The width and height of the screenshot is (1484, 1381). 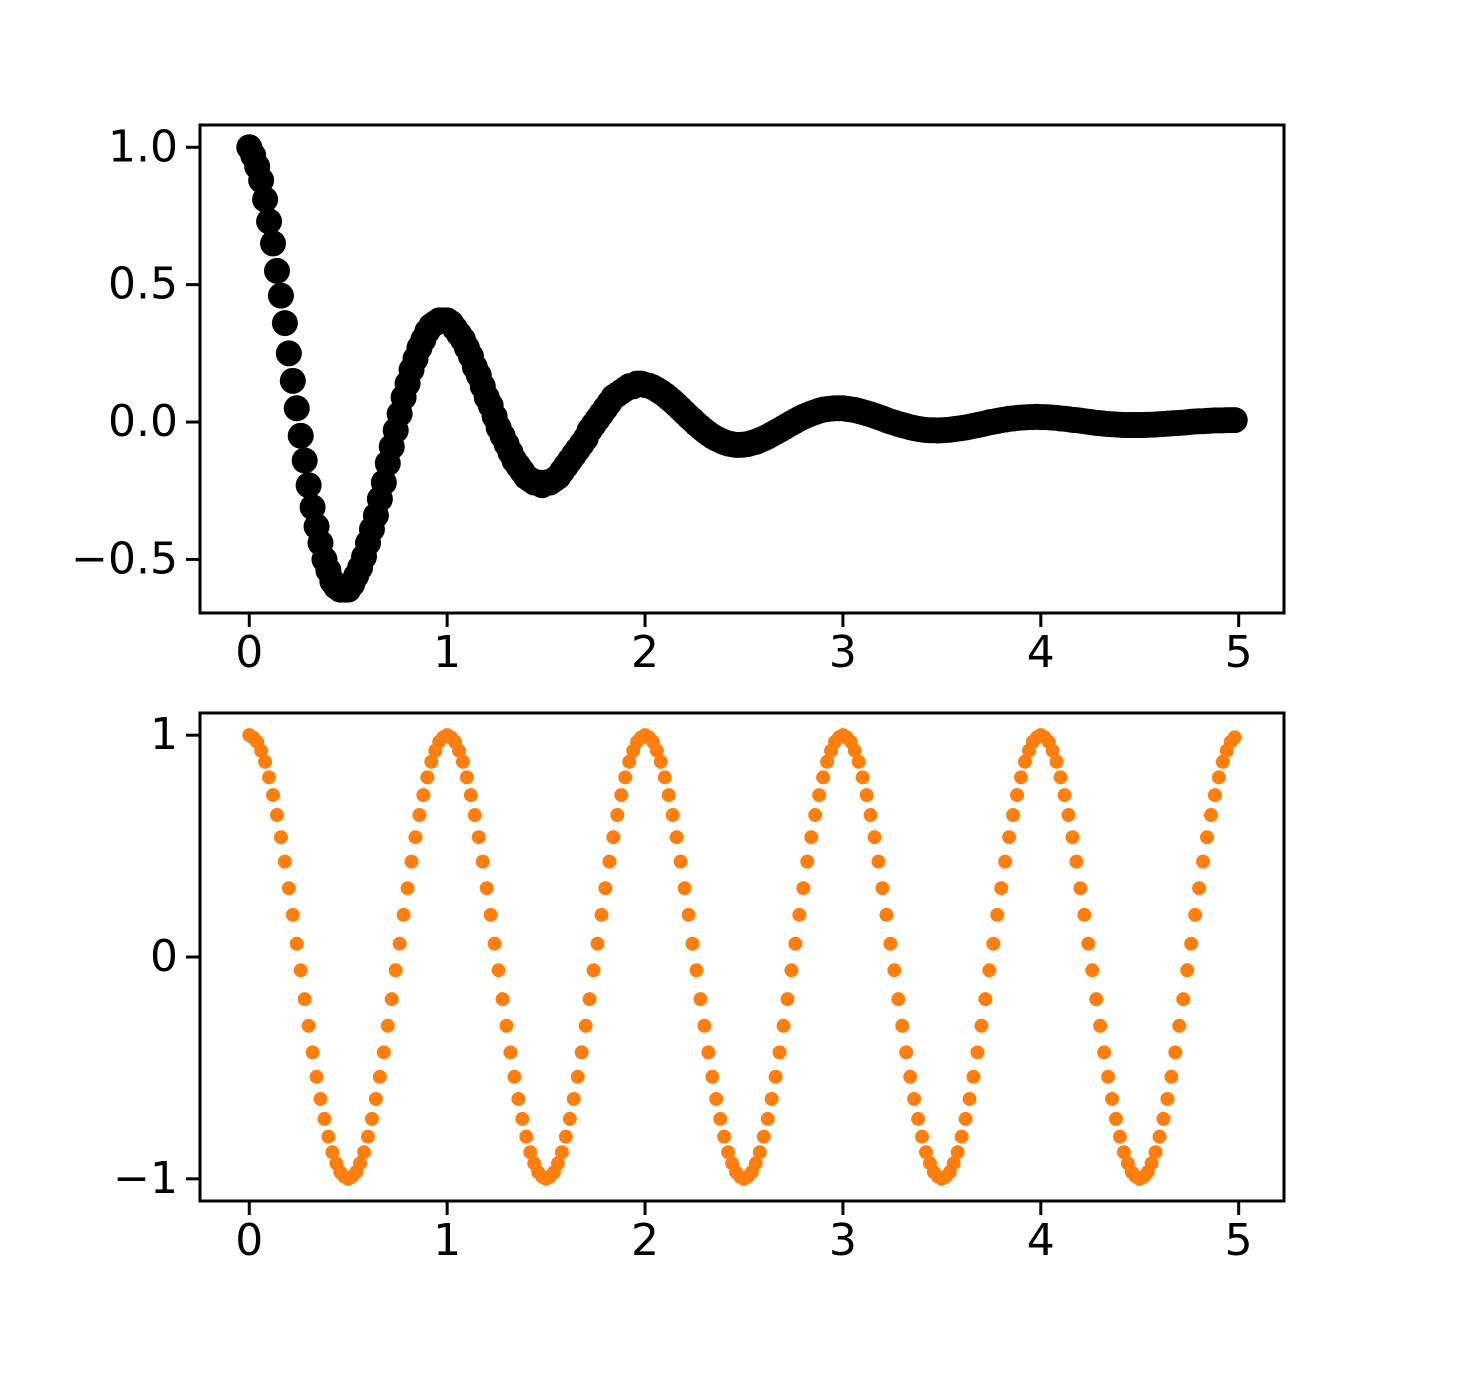 What do you see at coordinates (164, 956) in the screenshot?
I see `y-tick-label: 0` at bounding box center [164, 956].